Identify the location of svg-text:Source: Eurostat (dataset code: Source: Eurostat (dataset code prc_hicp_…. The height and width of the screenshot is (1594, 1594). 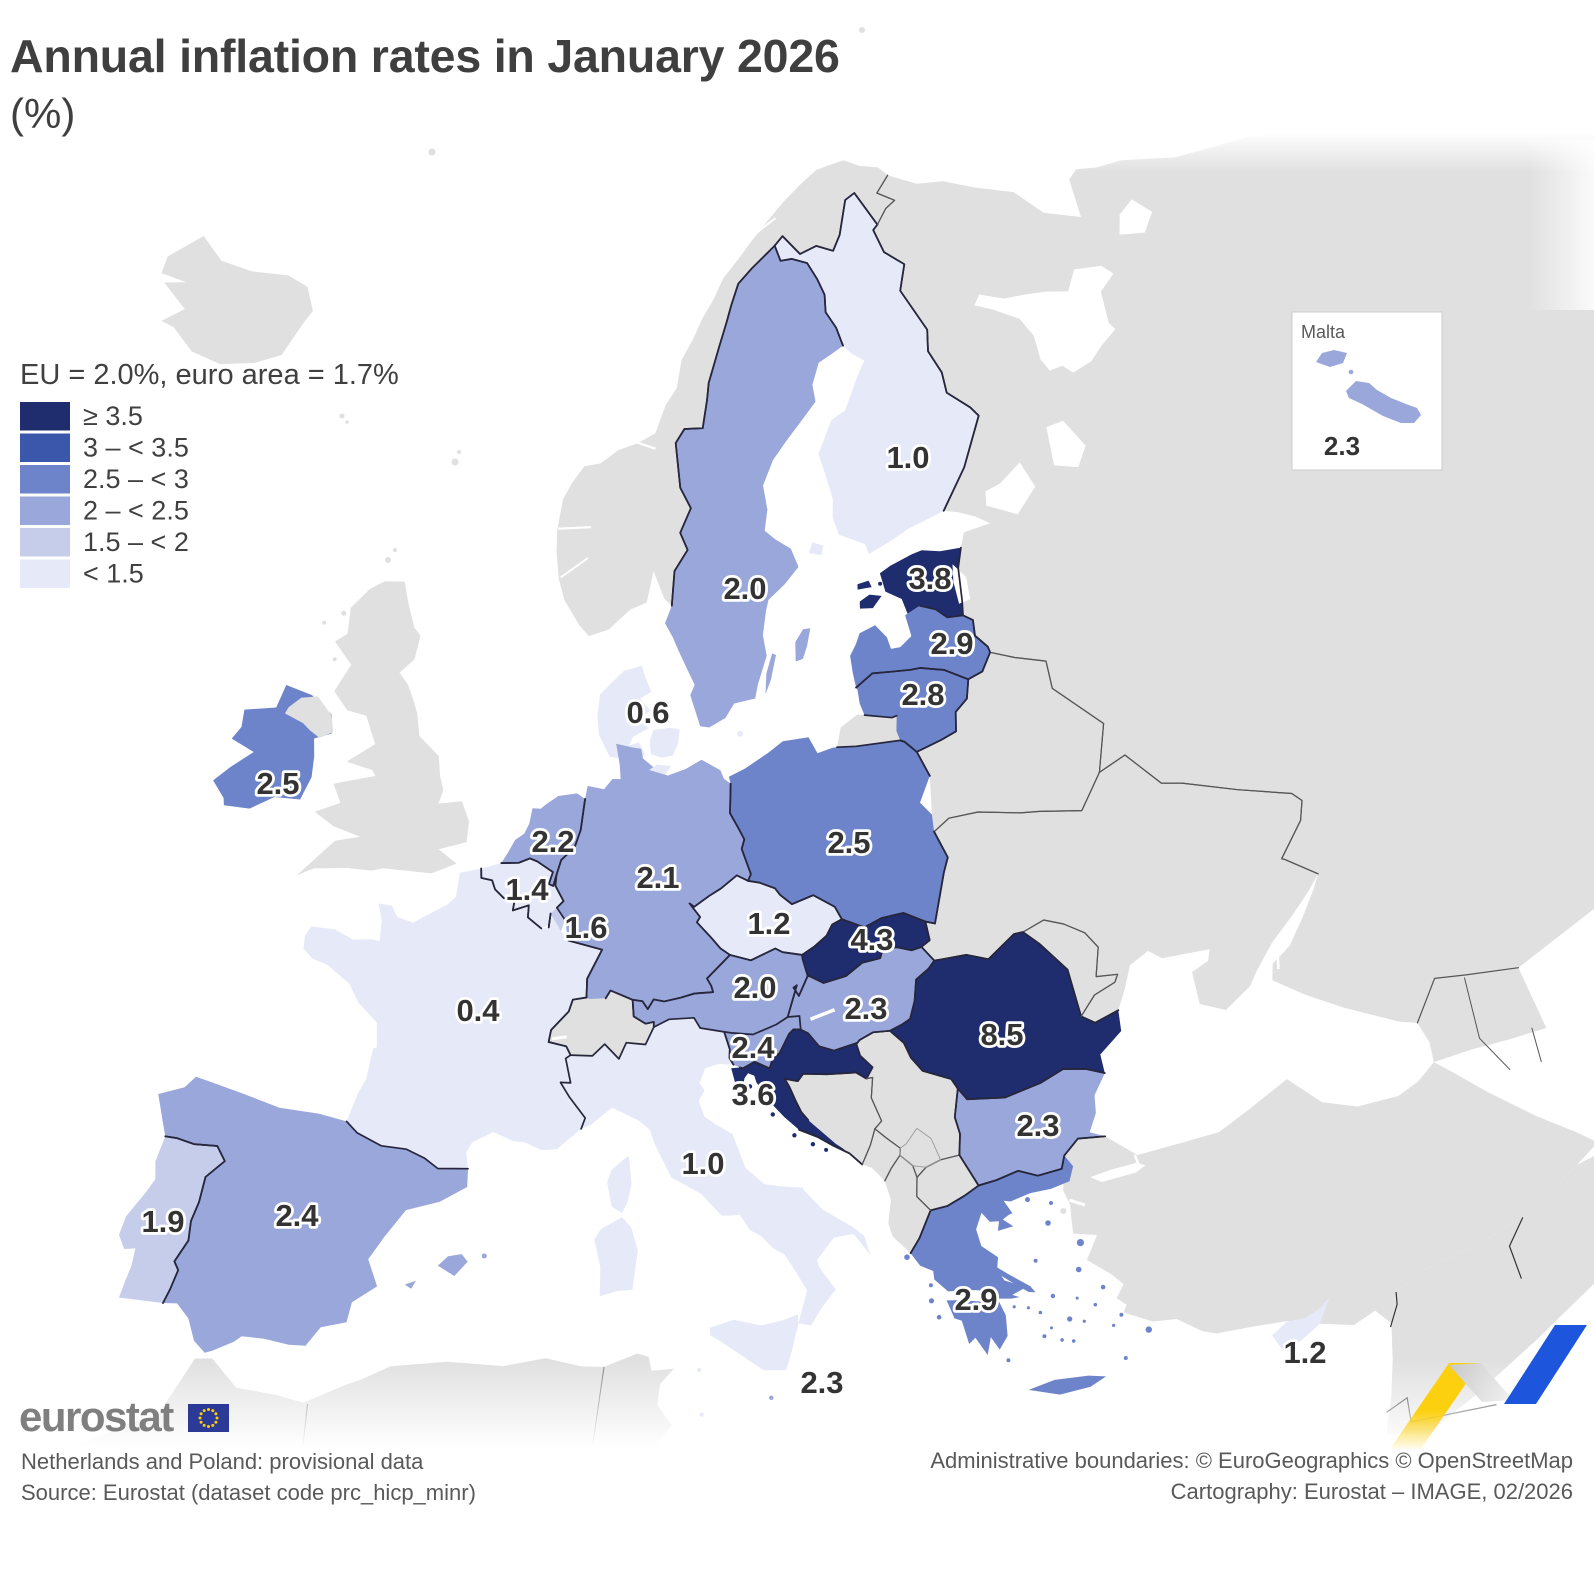
(248, 1492).